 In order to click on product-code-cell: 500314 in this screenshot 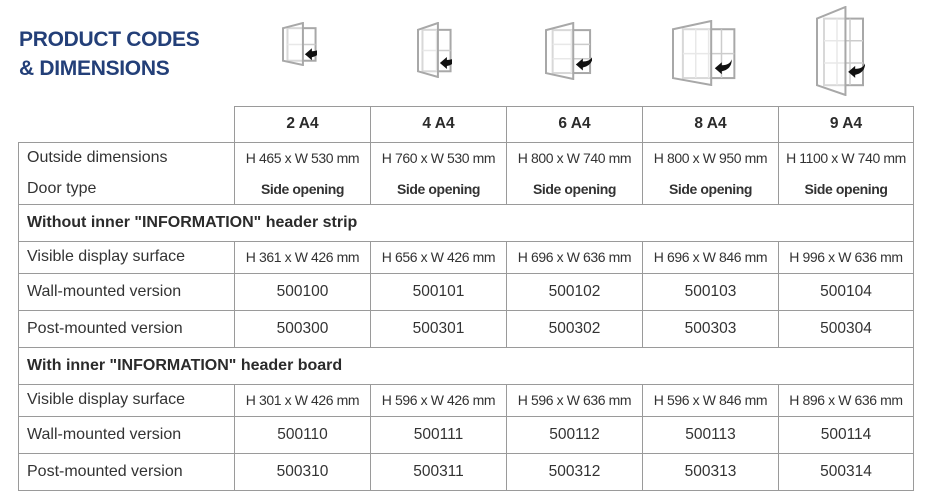, I will do `click(846, 471)`.